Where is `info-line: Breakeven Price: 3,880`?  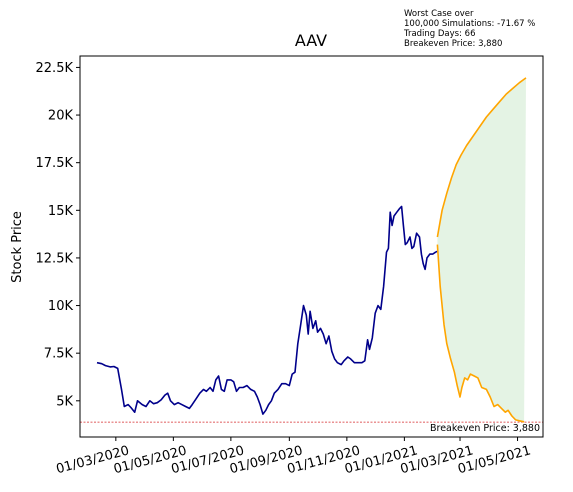
info-line: Breakeven Price: 3,880 is located at coordinates (453, 44).